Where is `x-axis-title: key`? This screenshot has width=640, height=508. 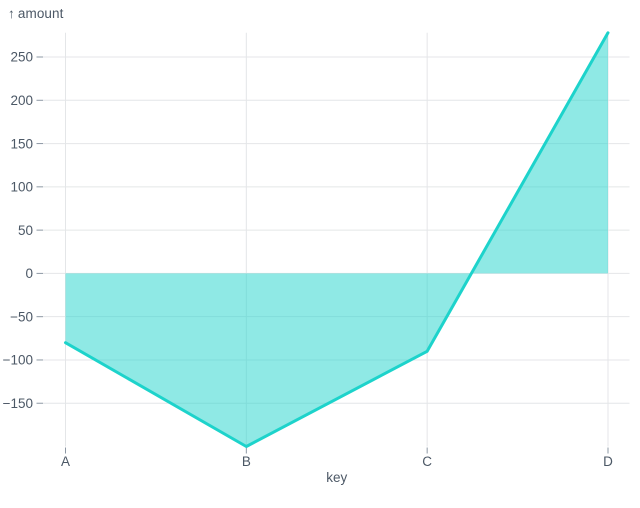 x-axis-title: key is located at coordinates (336, 477).